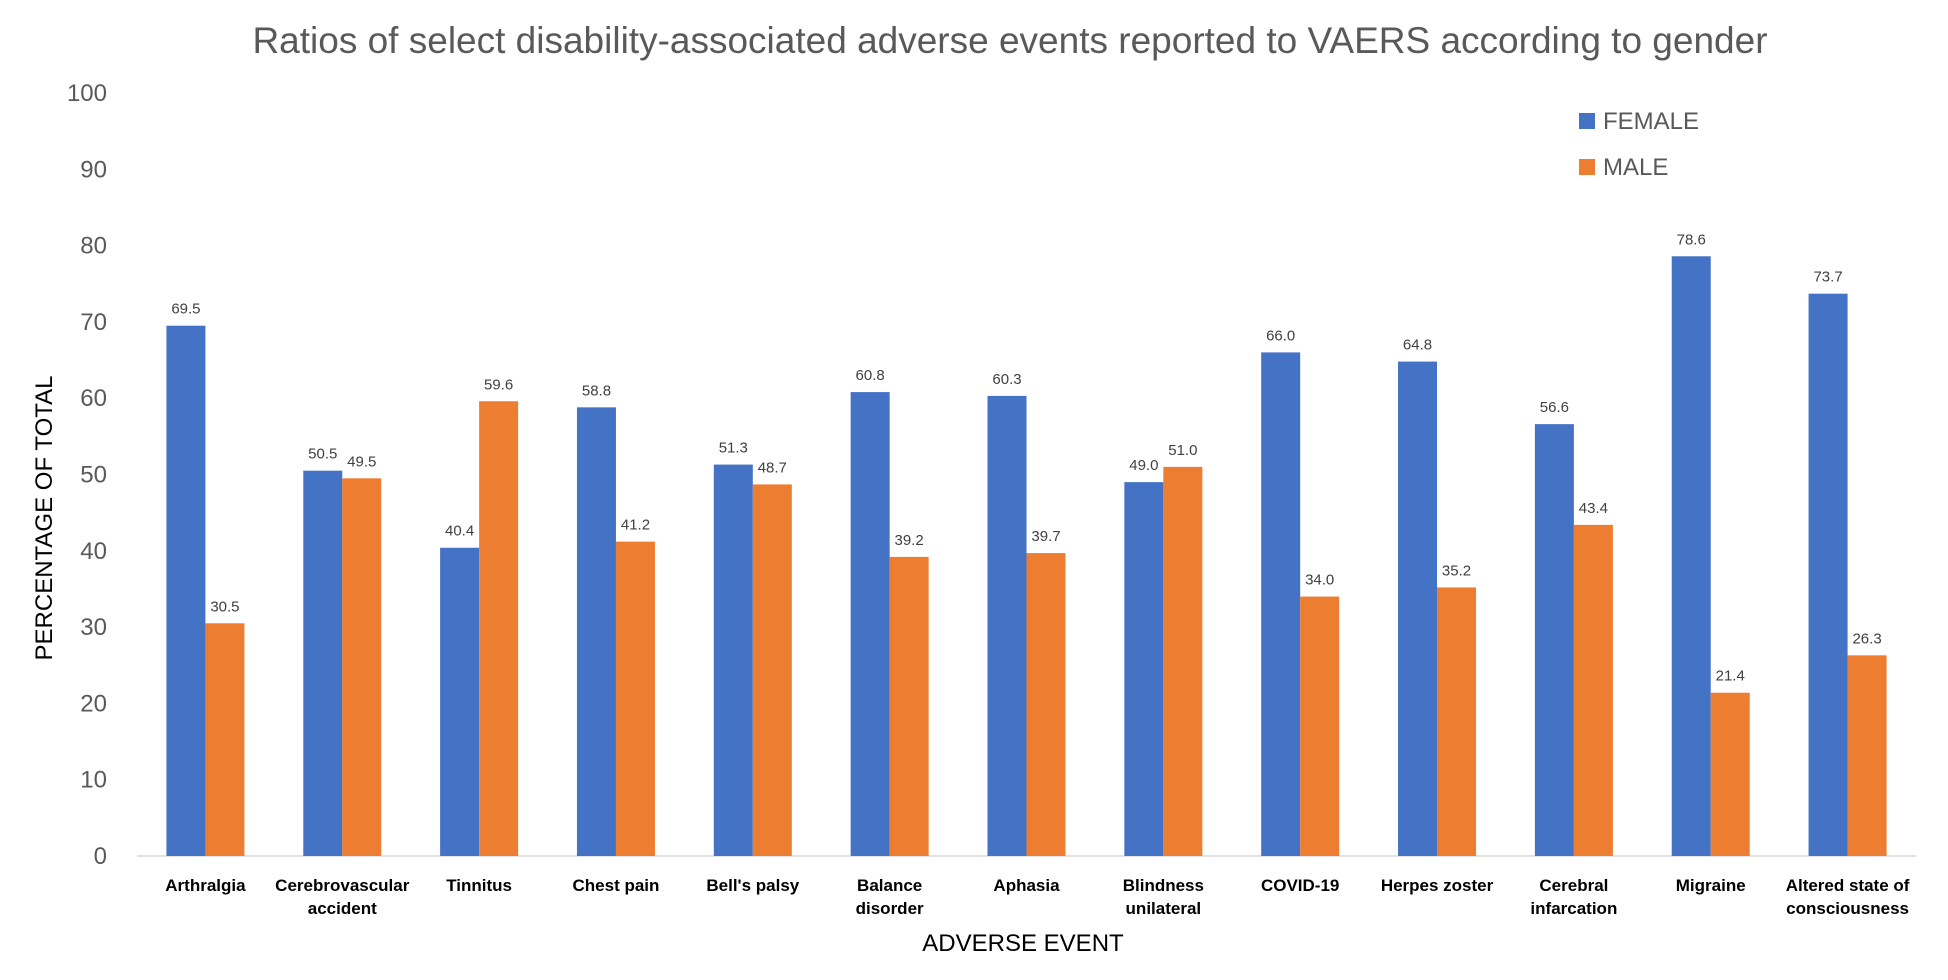  What do you see at coordinates (93, 551) in the screenshot?
I see `y-tick-label: 40` at bounding box center [93, 551].